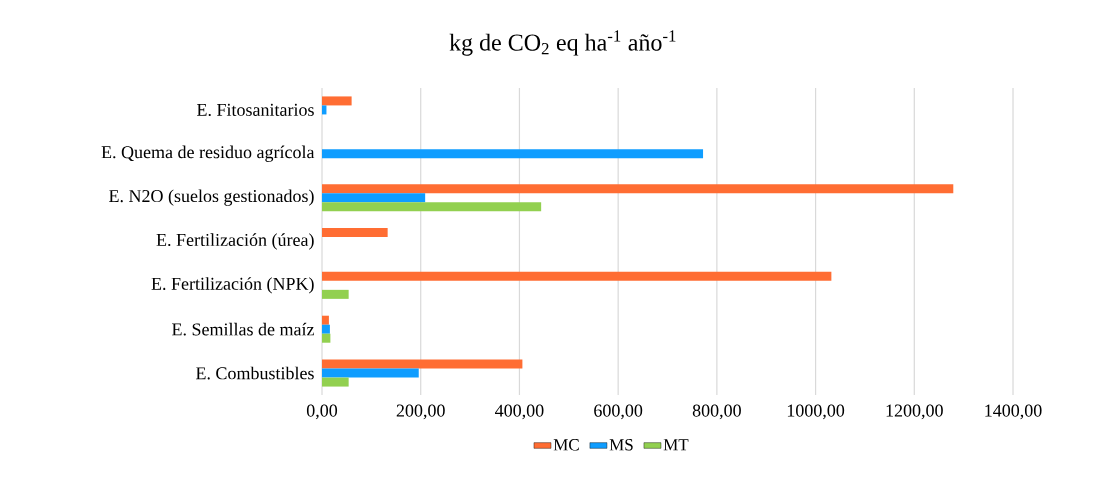 Image resolution: width=1107 pixels, height=484 pixels. I want to click on x-tick-label: 1200,00, so click(914, 412).